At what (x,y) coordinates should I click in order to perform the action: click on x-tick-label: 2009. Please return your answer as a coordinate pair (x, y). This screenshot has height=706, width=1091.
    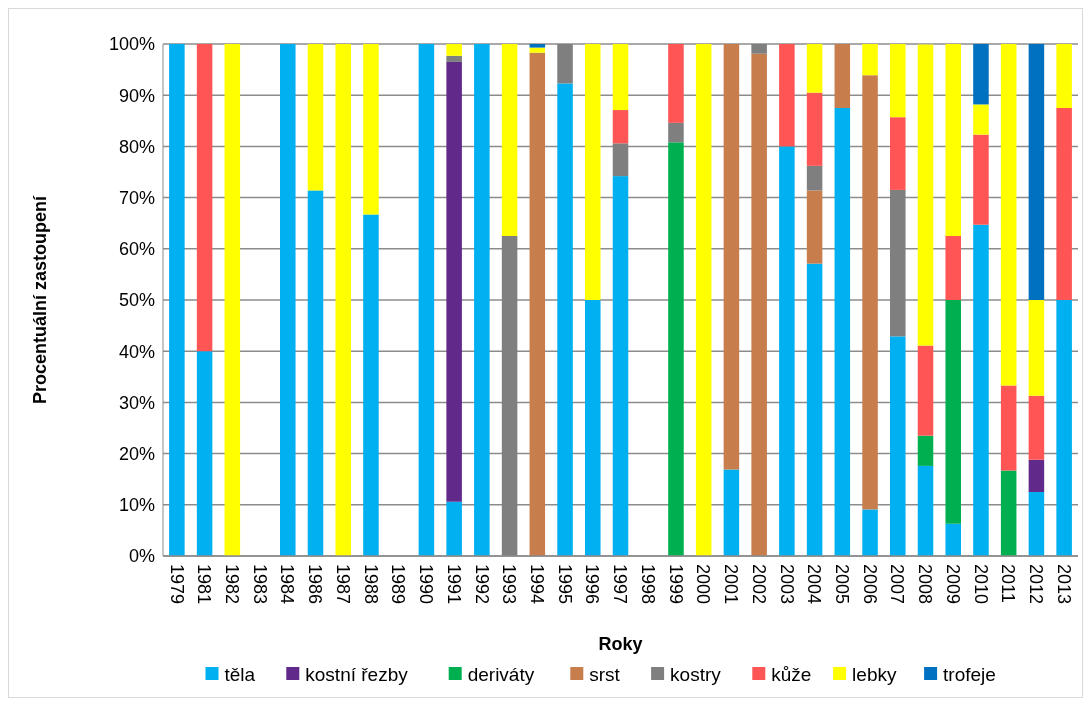
    Looking at the image, I should click on (952, 584).